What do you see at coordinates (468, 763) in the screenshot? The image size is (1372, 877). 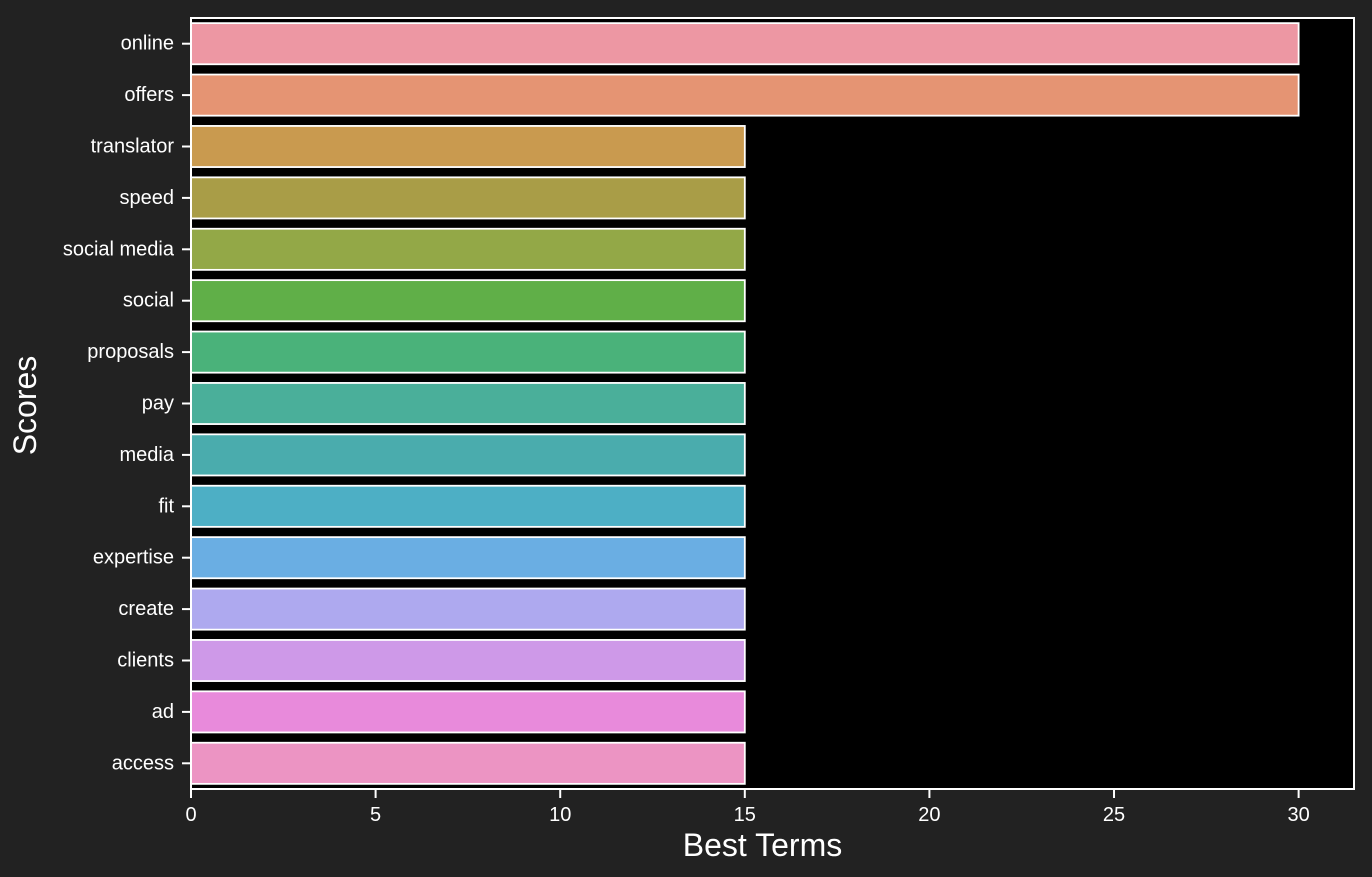 I see `bar-access` at bounding box center [468, 763].